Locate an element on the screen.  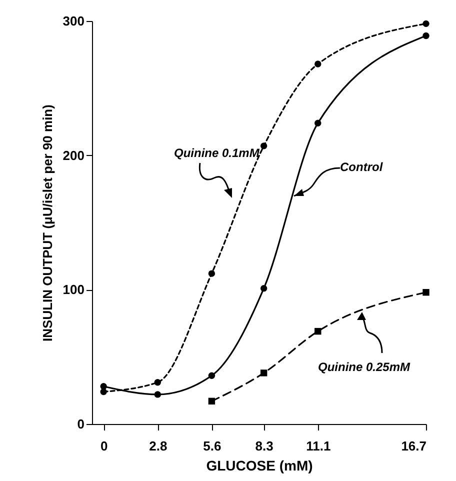
y-axis-title: INSULIN OUTPUT (μU/islet per 90 min) is located at coordinates (47, 223).